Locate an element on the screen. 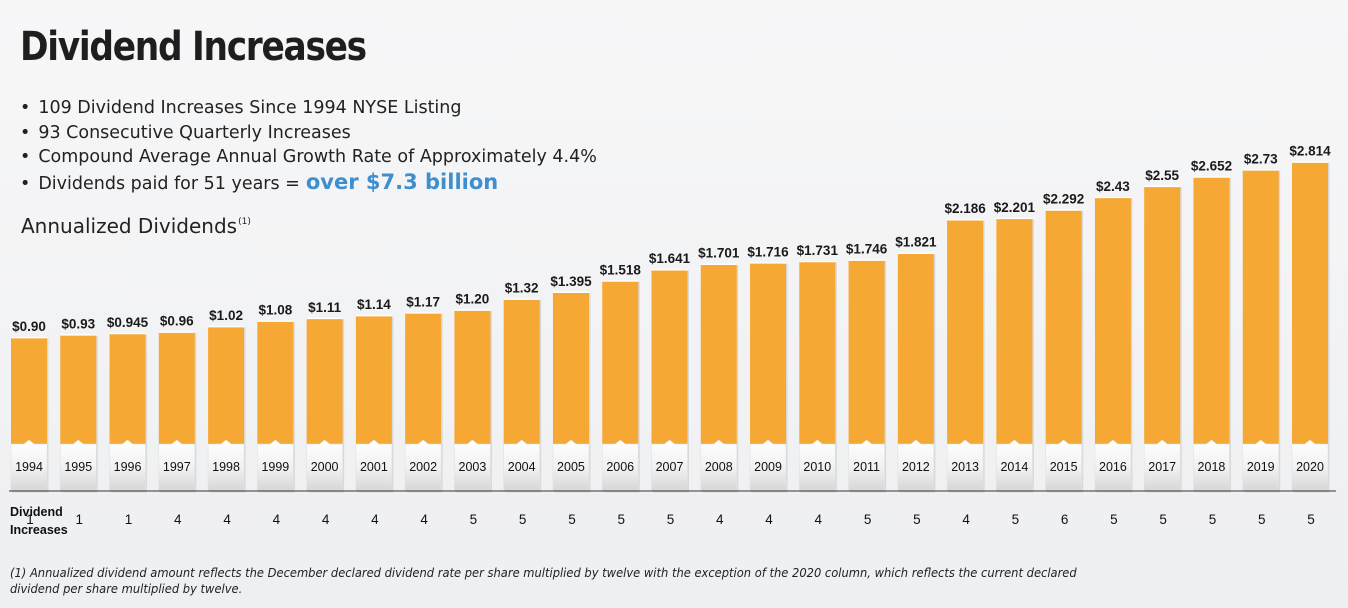  year-label: 2010 is located at coordinates (817, 467).